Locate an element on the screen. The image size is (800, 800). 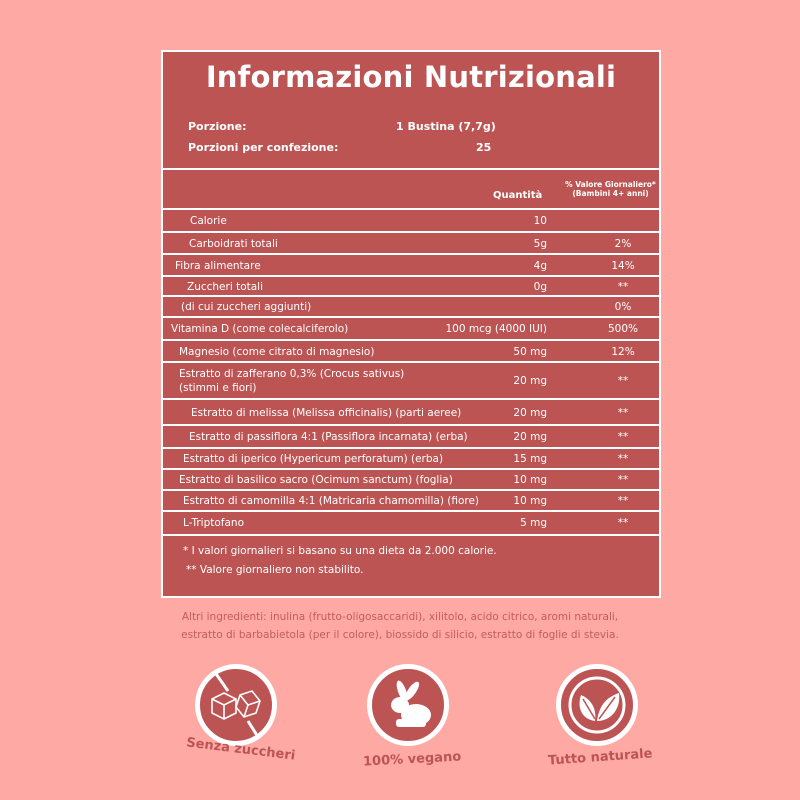
nutrient-daily-value: 2% is located at coordinates (623, 243).